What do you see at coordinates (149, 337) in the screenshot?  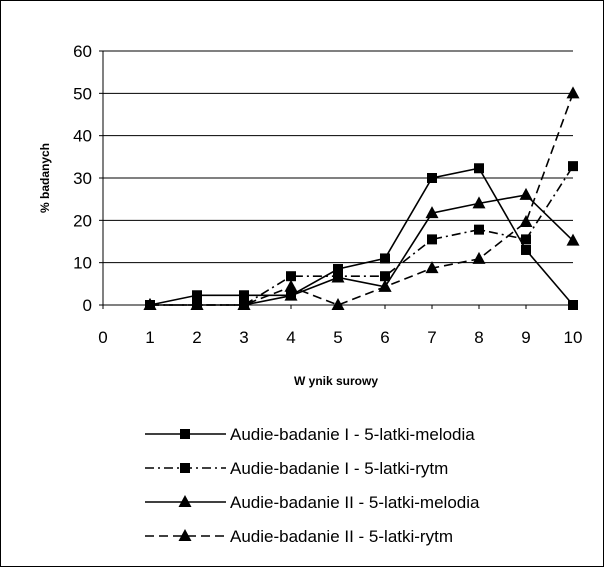 I see `x-tick-label: 1` at bounding box center [149, 337].